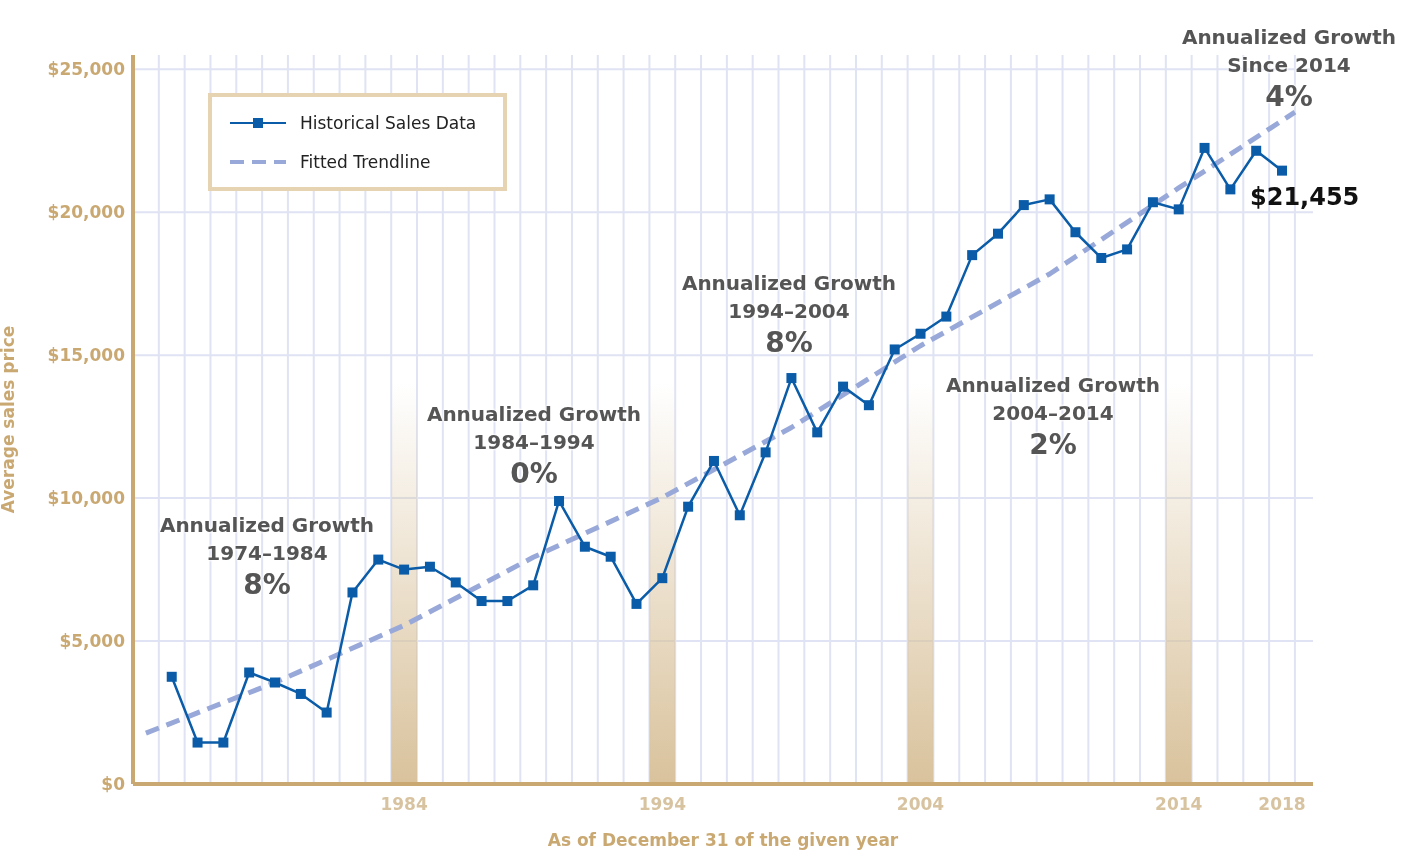 Image resolution: width=1410 pixels, height=854 pixels. What do you see at coordinates (365, 161) in the screenshot?
I see `legend-label: Fitted Trendline` at bounding box center [365, 161].